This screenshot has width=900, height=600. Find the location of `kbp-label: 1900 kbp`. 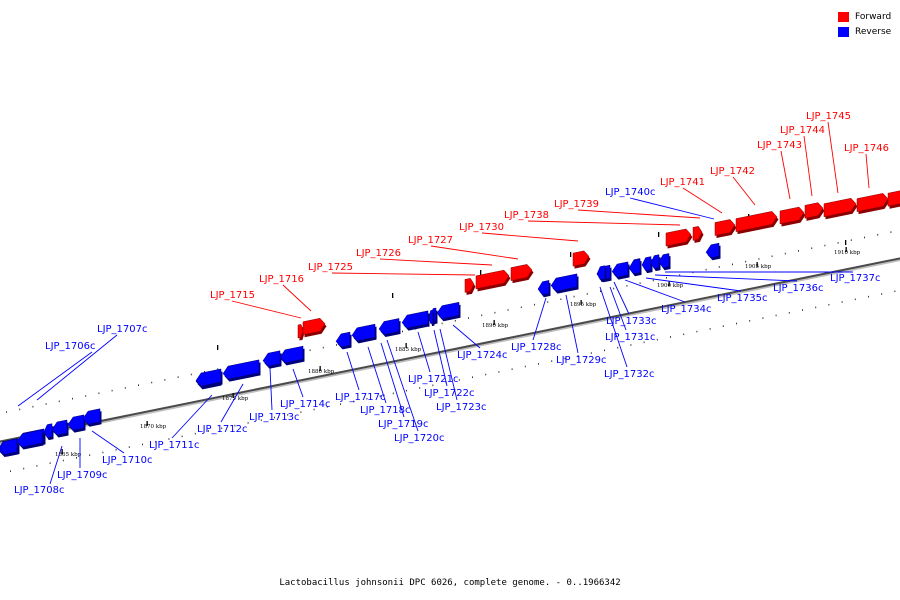

kbp-label: 1900 kbp is located at coordinates (670, 286).